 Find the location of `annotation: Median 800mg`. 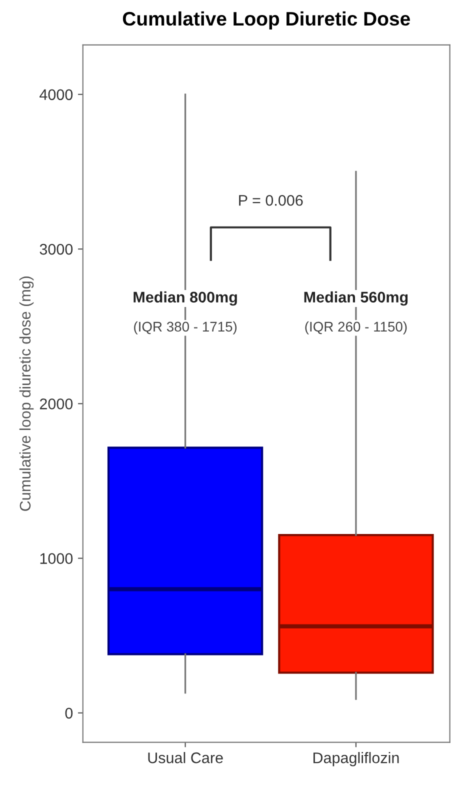

annotation: Median 800mg is located at coordinates (185, 298).